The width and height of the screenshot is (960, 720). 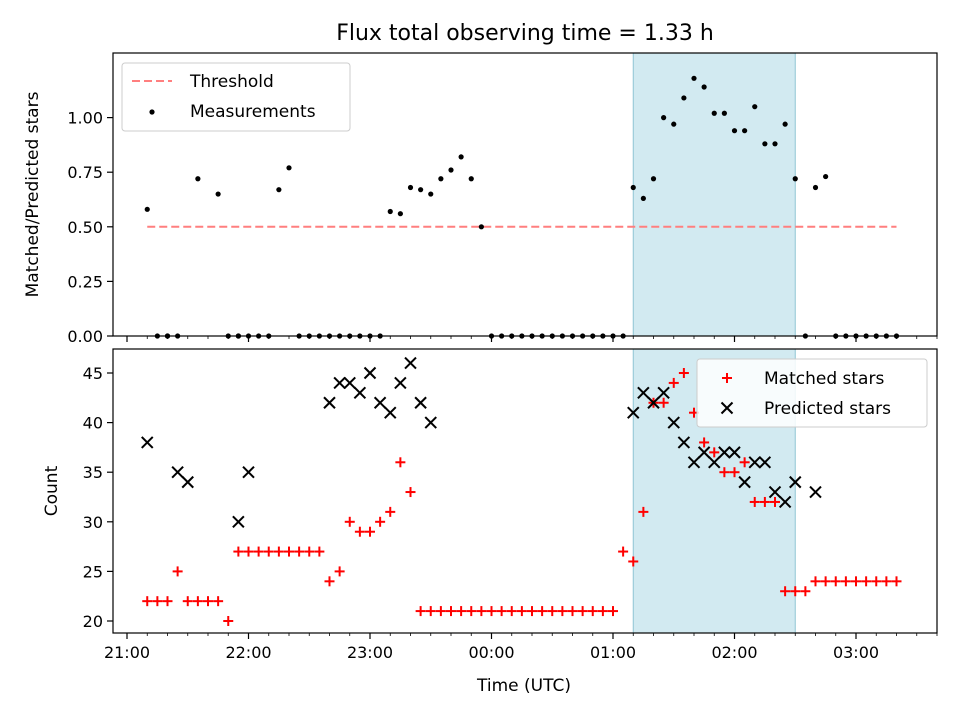 What do you see at coordinates (90, 227) in the screenshot?
I see `ratio-y-ticks: 0.00 0.25 0.50 0.75 1.00` at bounding box center [90, 227].